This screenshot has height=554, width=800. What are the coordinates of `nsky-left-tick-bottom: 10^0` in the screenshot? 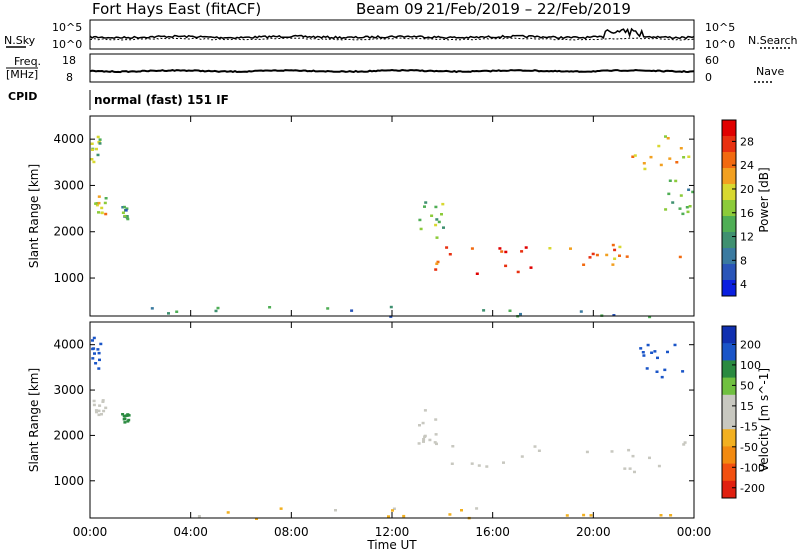 It's located at (67, 44).